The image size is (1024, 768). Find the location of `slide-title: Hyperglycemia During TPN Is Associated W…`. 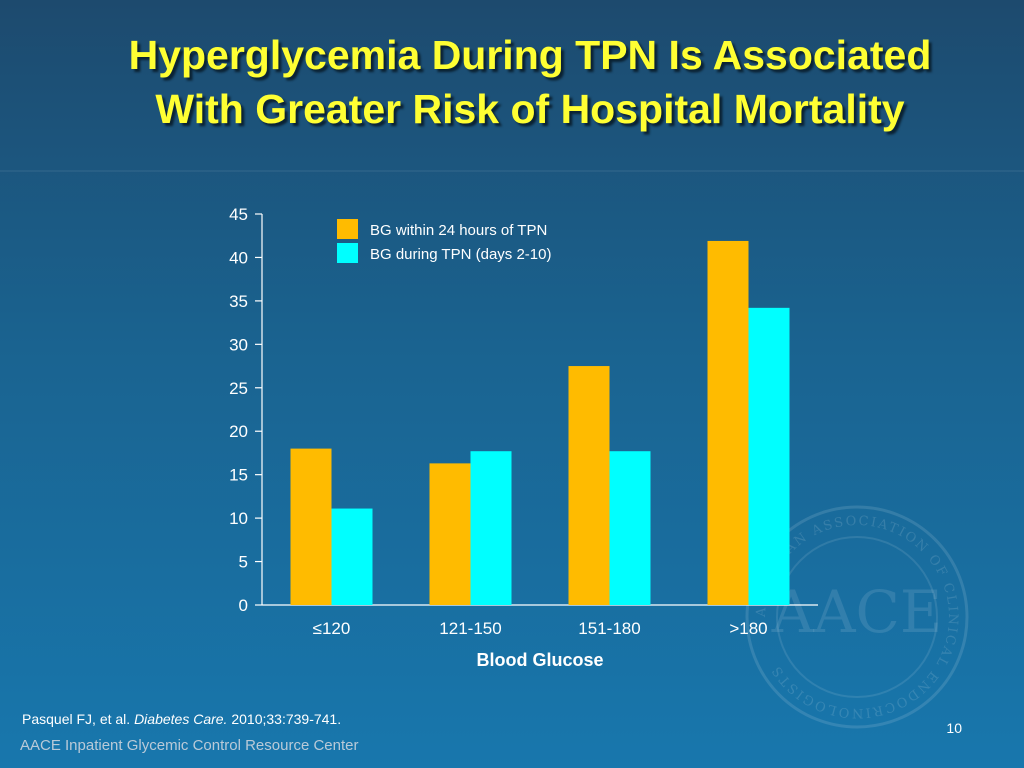

slide-title: Hyperglycemia During TPN Is Associated W… is located at coordinates (530, 82).